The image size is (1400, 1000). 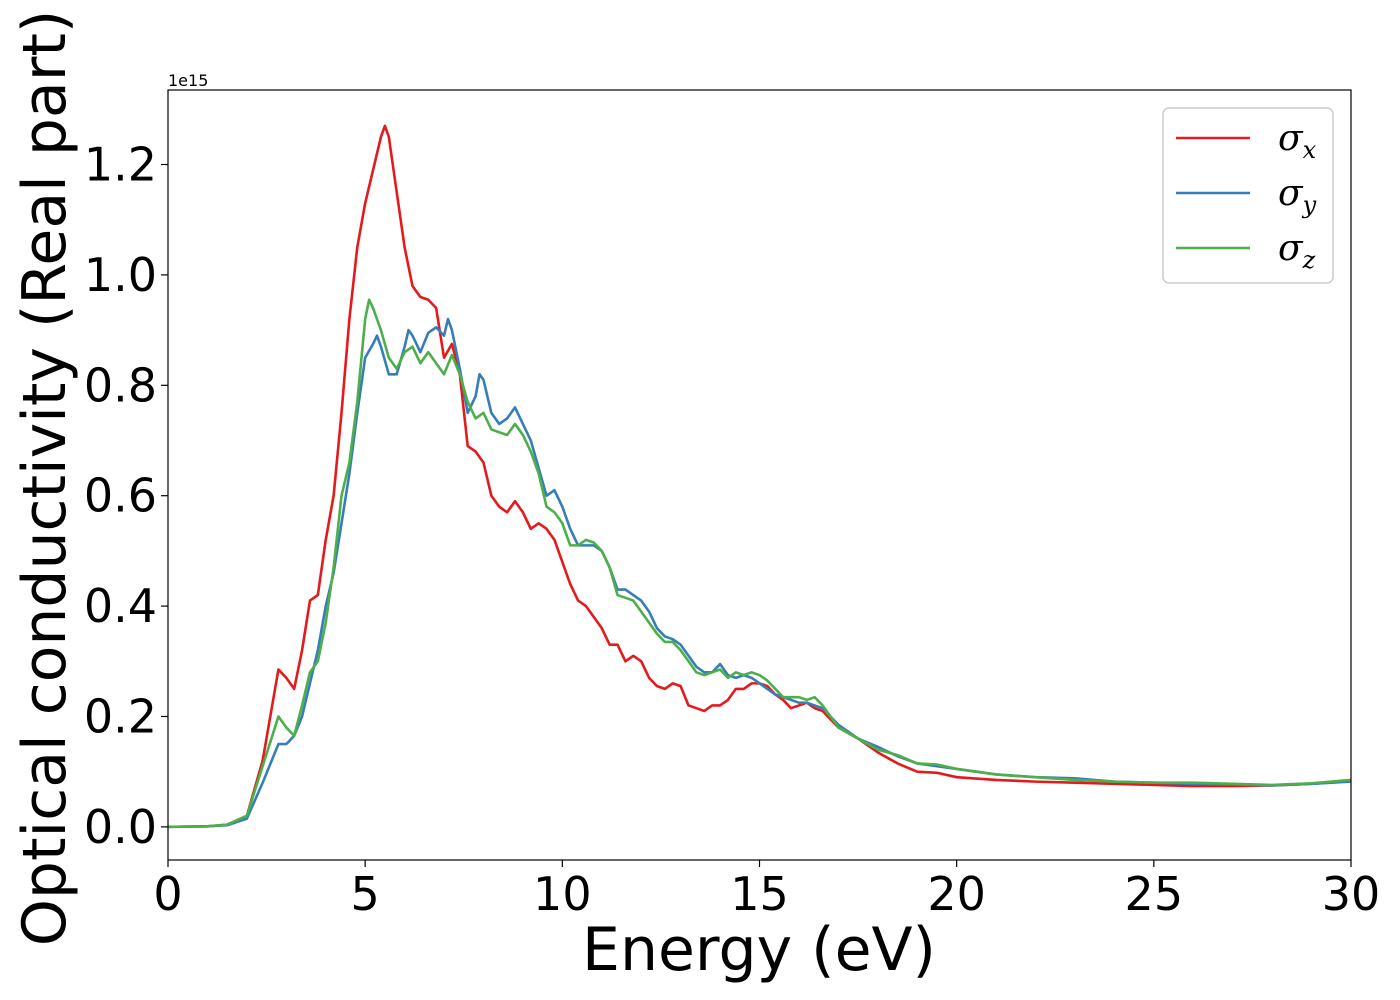 I want to click on x-tick-label: 30, so click(x=1351, y=894).